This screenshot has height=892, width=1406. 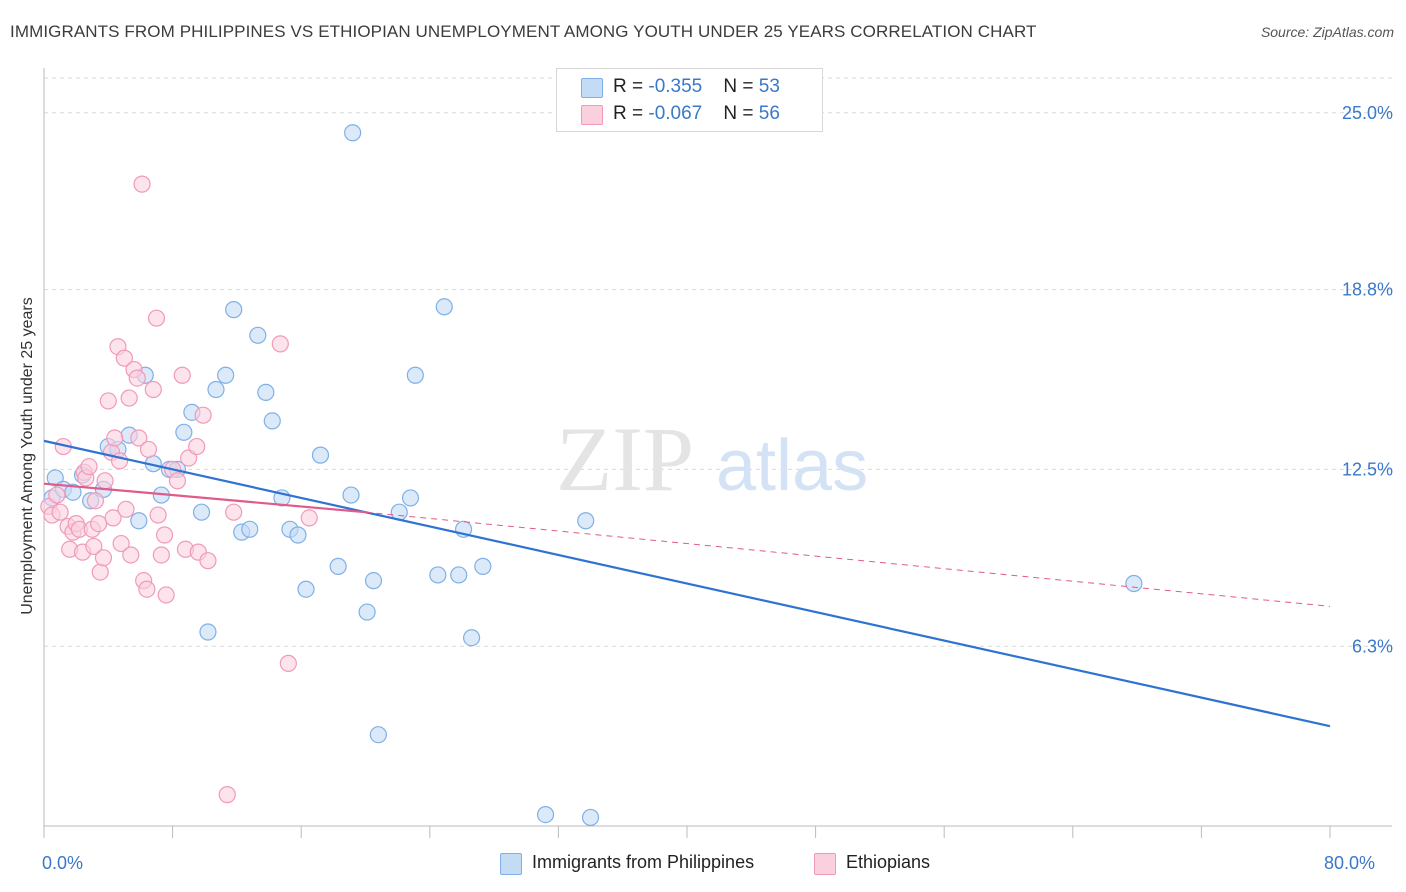 What do you see at coordinates (689, 100) in the screenshot?
I see `correlation-legend: R = -0.355 N = 53 R = -0.067 N = 56` at bounding box center [689, 100].